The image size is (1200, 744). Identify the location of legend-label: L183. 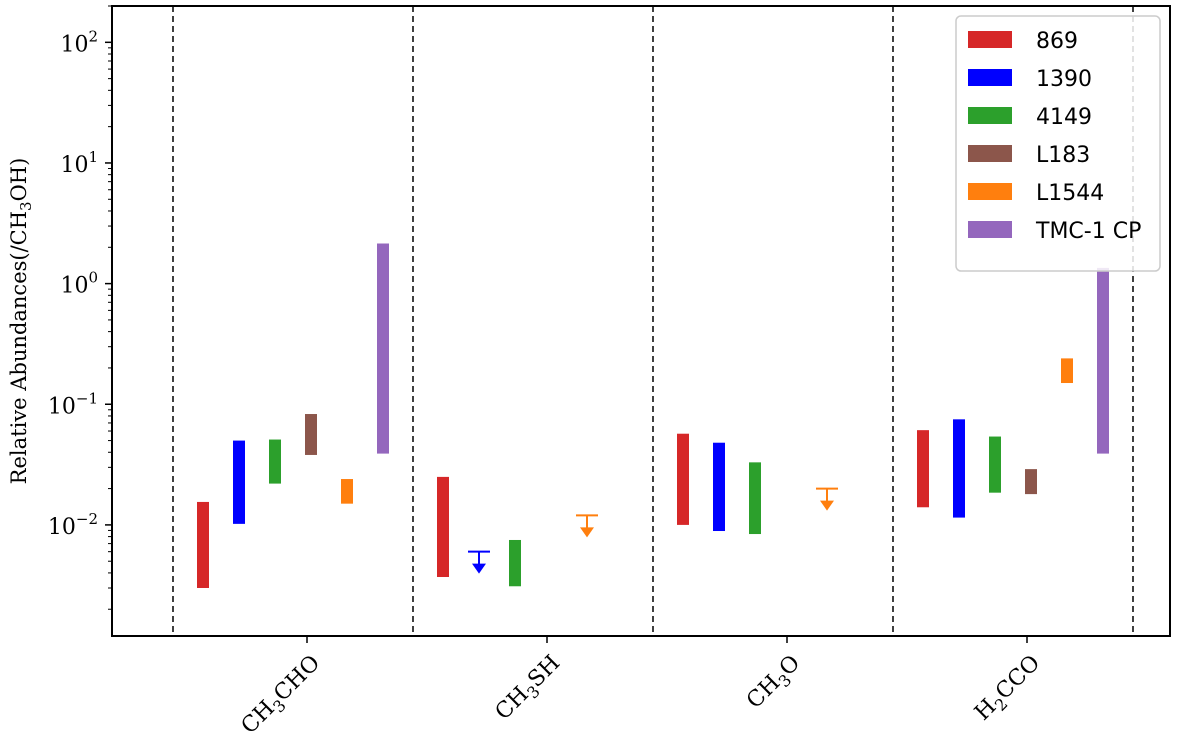
(1063, 155).